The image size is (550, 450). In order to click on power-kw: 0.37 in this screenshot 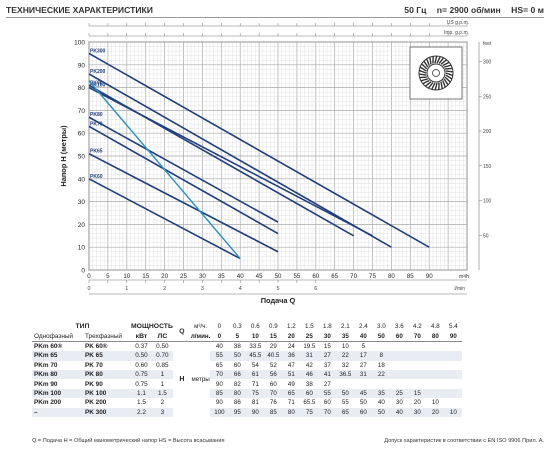, I will do `click(141, 346)`.